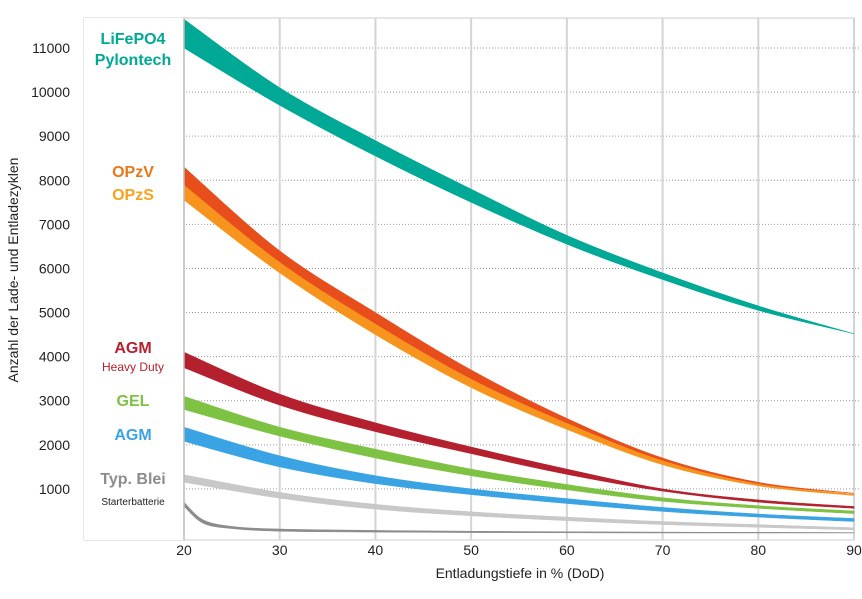 This screenshot has height=599, width=862. Describe the element at coordinates (51, 48) in the screenshot. I see `y-tick-label: 11000` at that location.